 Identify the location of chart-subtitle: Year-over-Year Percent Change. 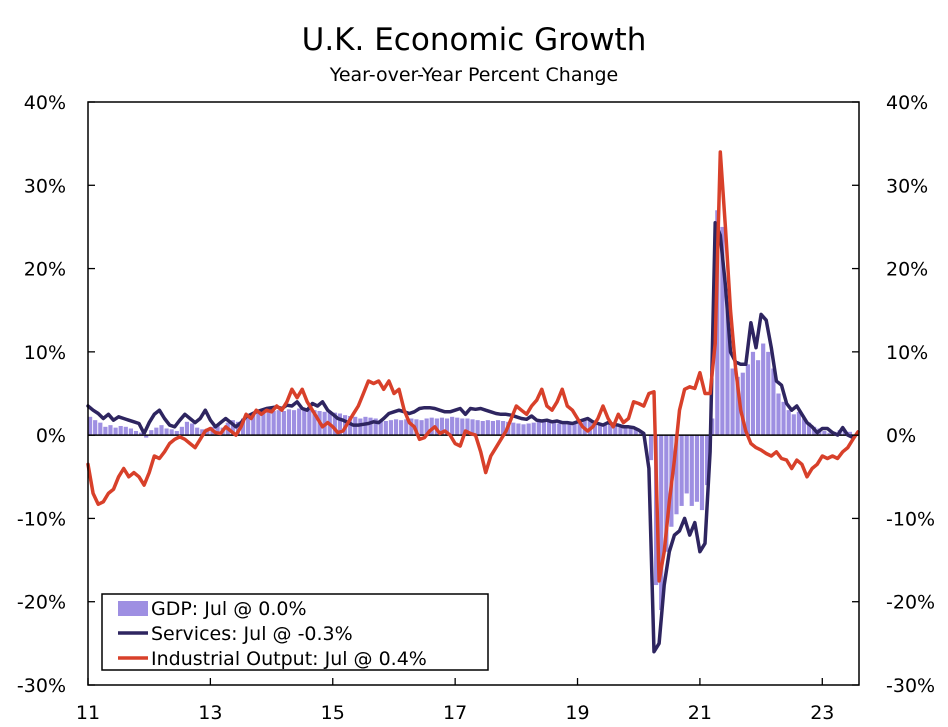
(474, 75).